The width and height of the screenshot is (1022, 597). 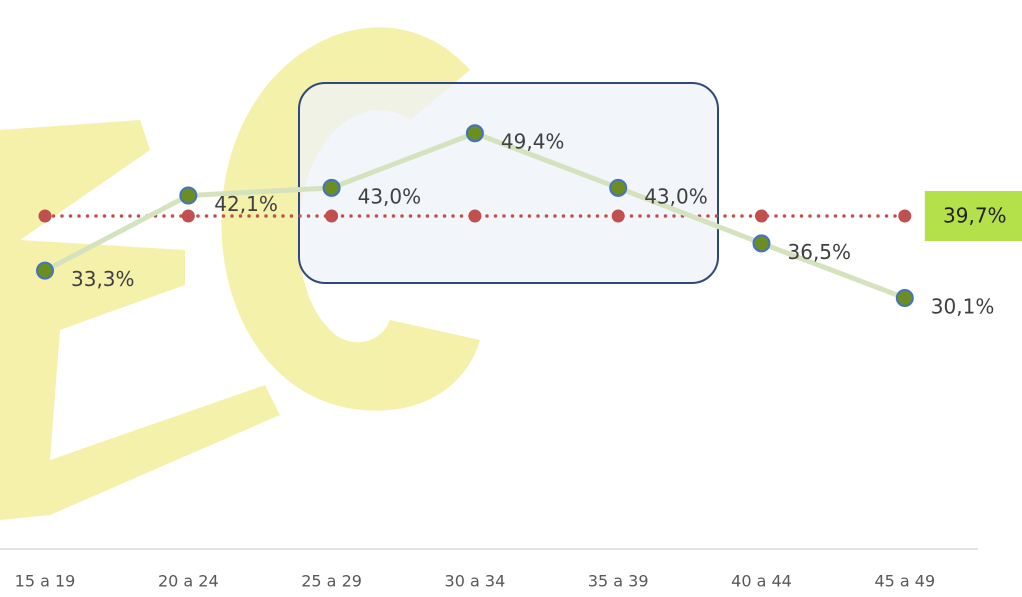 What do you see at coordinates (103, 279) in the screenshot?
I see `value-label: 33,3%` at bounding box center [103, 279].